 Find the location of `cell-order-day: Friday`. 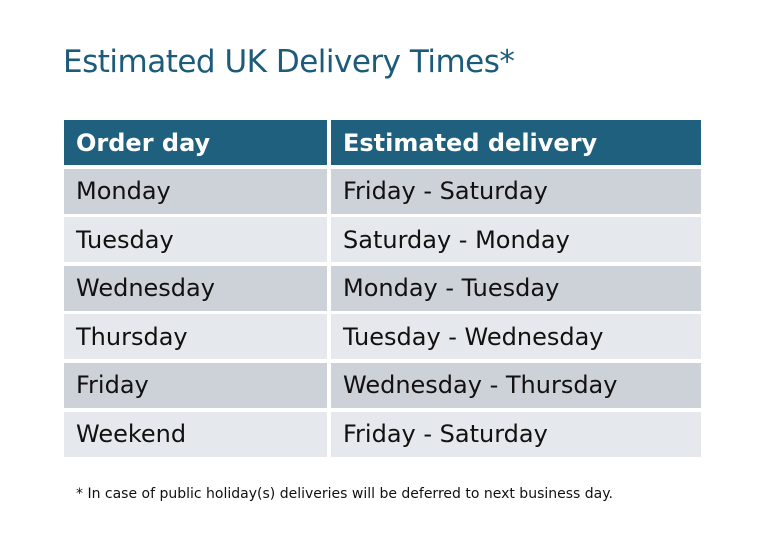

cell-order-day: Friday is located at coordinates (195, 385).